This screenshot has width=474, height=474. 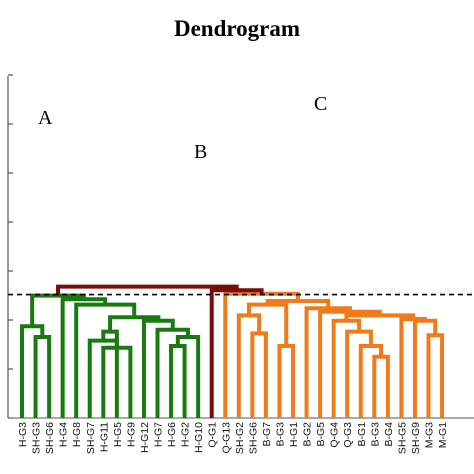 What do you see at coordinates (267, 434) in the screenshot?
I see `leaf-label: B-G7` at bounding box center [267, 434].